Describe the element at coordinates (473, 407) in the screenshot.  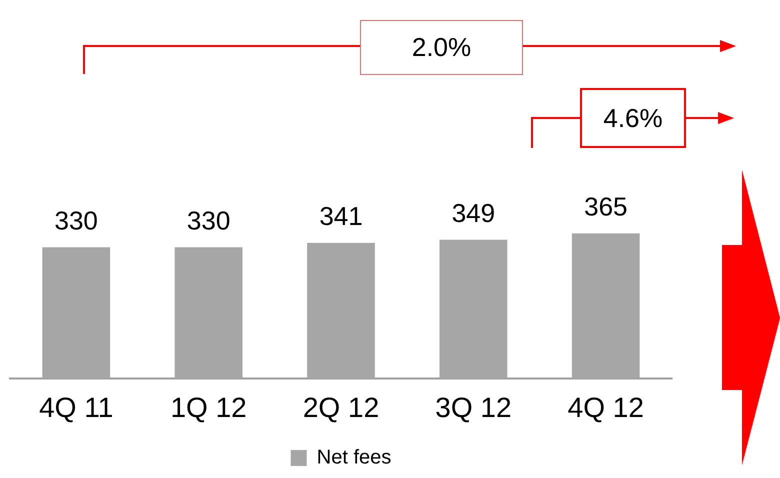
I see `x-tick-label: 3Q 12` at that location.